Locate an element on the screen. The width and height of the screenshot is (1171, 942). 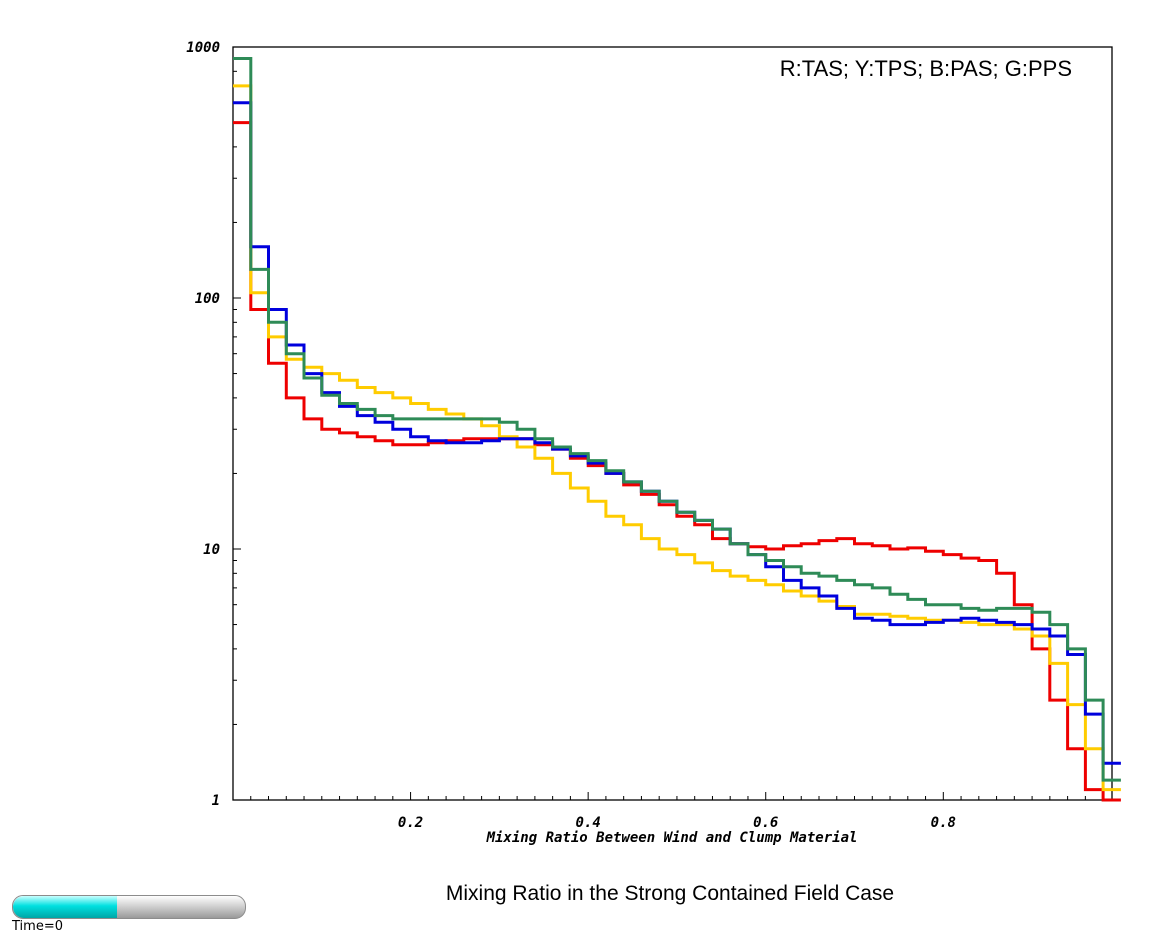
x-axis: 0.2 0.4 0.6 0.8 is located at coordinates (677, 811).